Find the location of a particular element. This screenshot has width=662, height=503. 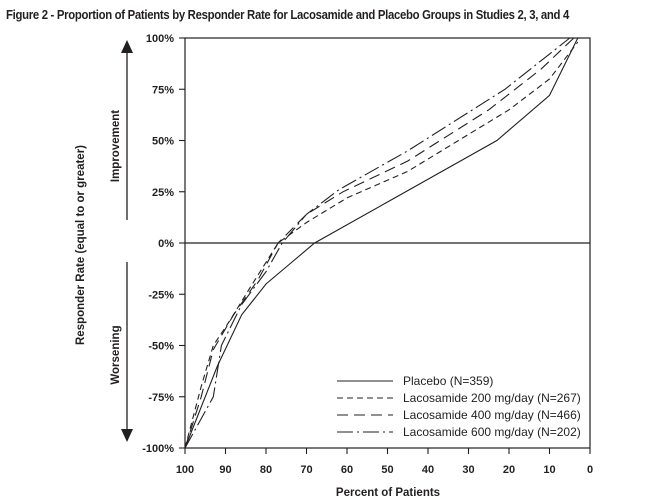

y-tick-label: -100% is located at coordinates (158, 449).